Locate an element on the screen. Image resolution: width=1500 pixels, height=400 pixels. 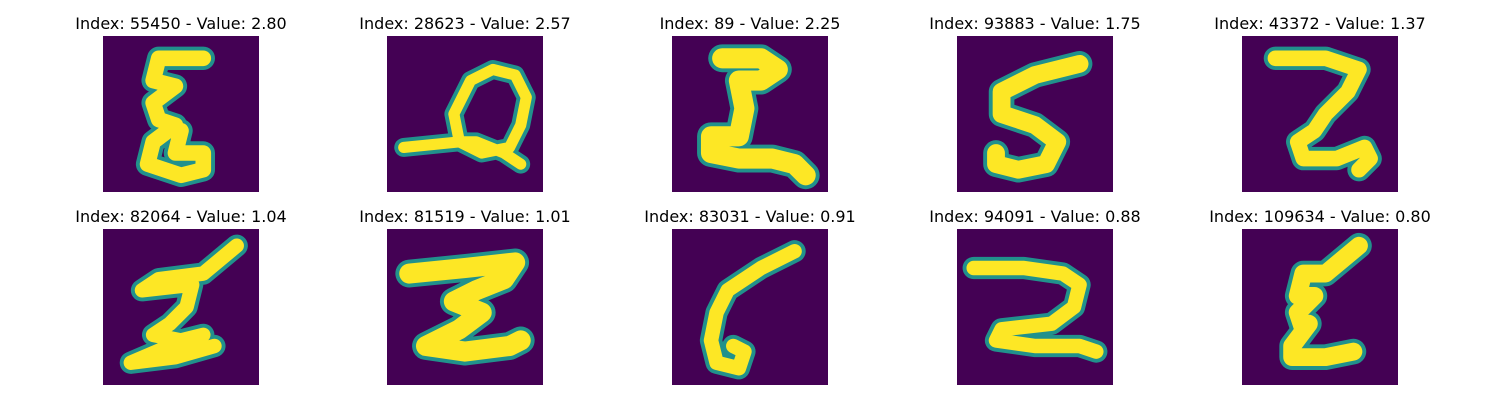
digit-panel-6: Index: 82064 - Value: 1.04 is located at coordinates (181, 297).